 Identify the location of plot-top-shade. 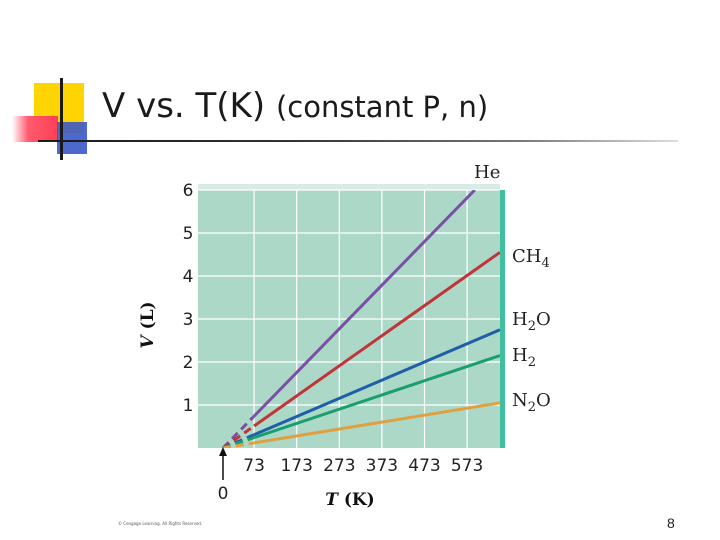
(349, 187).